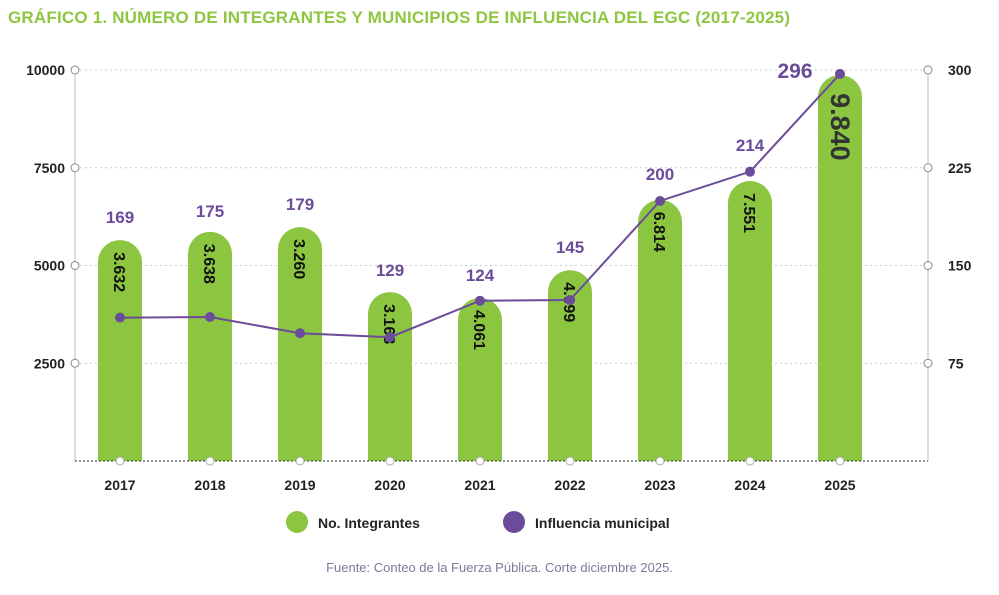 The width and height of the screenshot is (999, 595). I want to click on bar-value-label: 3.632, so click(118, 272).